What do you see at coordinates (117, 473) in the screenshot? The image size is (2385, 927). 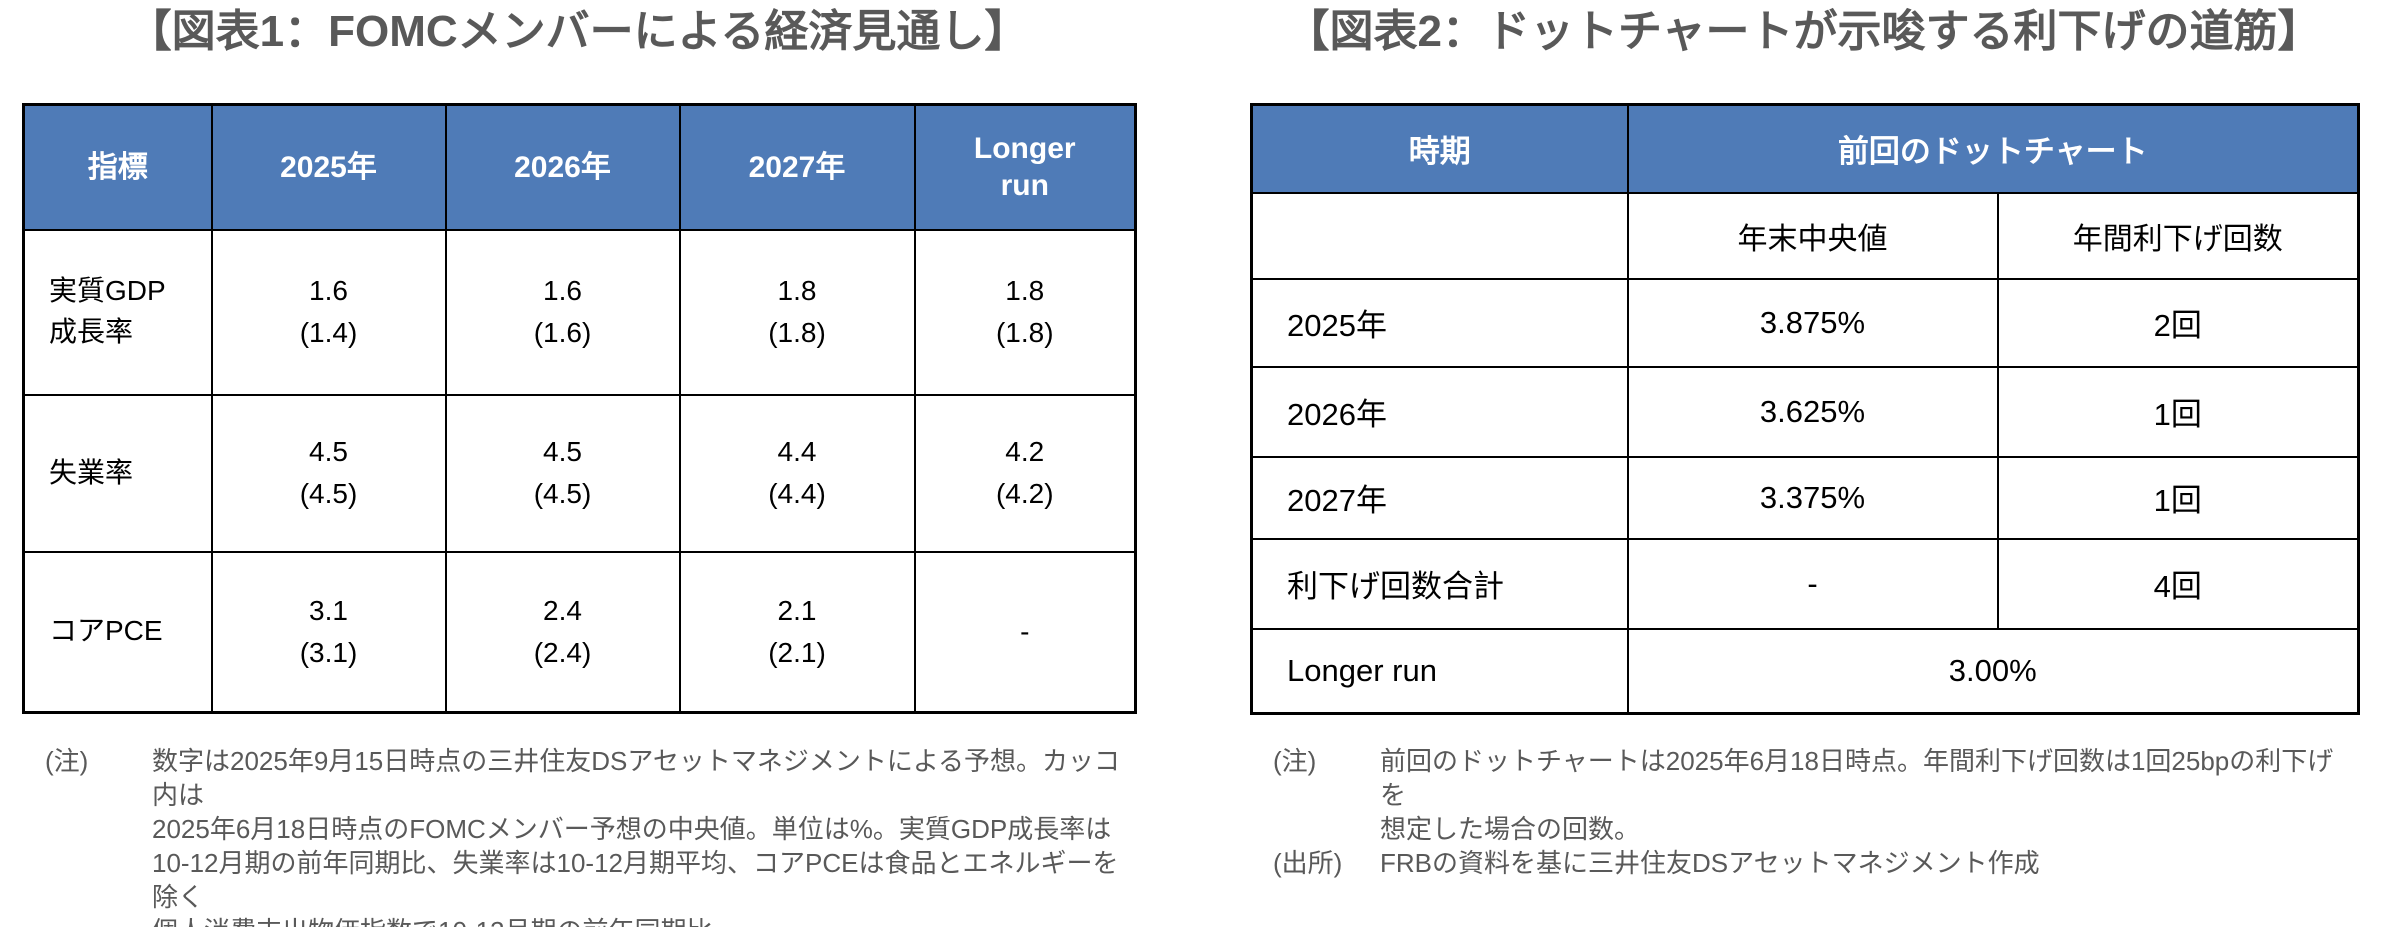 I see `figure1-row-unemployment-label: 失業率` at bounding box center [117, 473].